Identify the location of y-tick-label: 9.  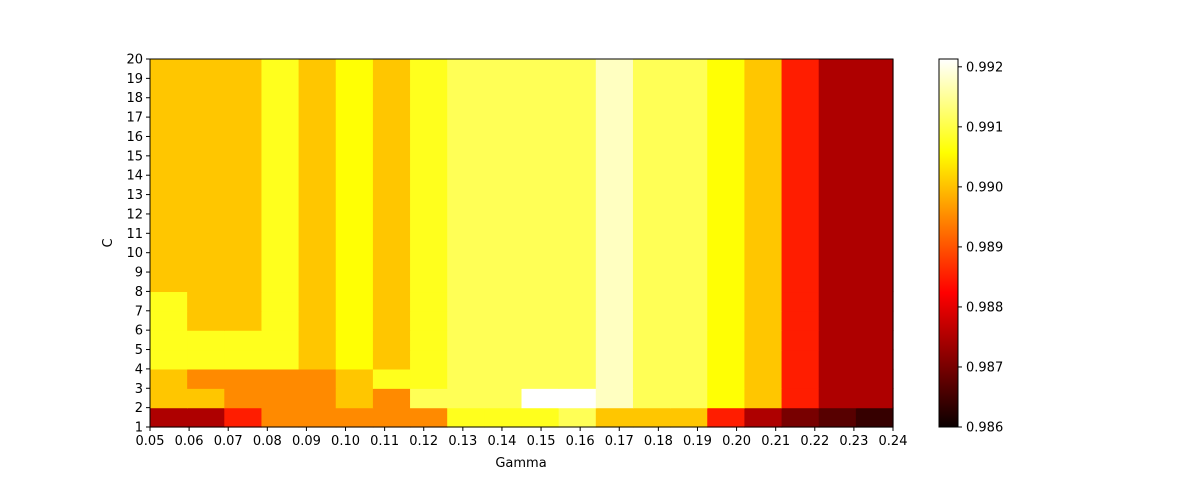
(139, 273).